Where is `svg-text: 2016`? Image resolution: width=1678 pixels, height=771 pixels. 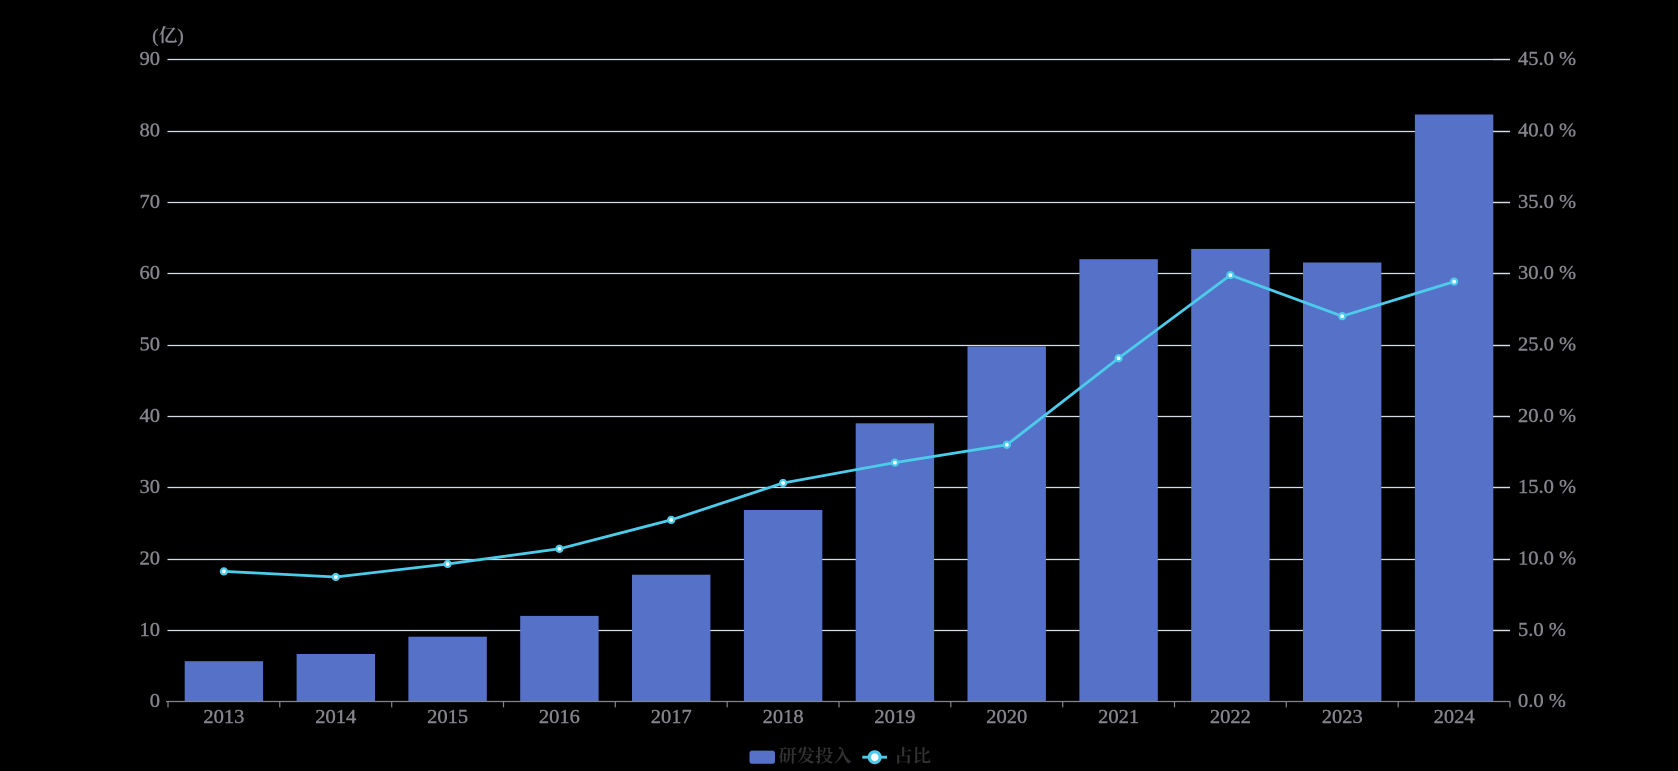 svg-text: 2016 is located at coordinates (559, 717).